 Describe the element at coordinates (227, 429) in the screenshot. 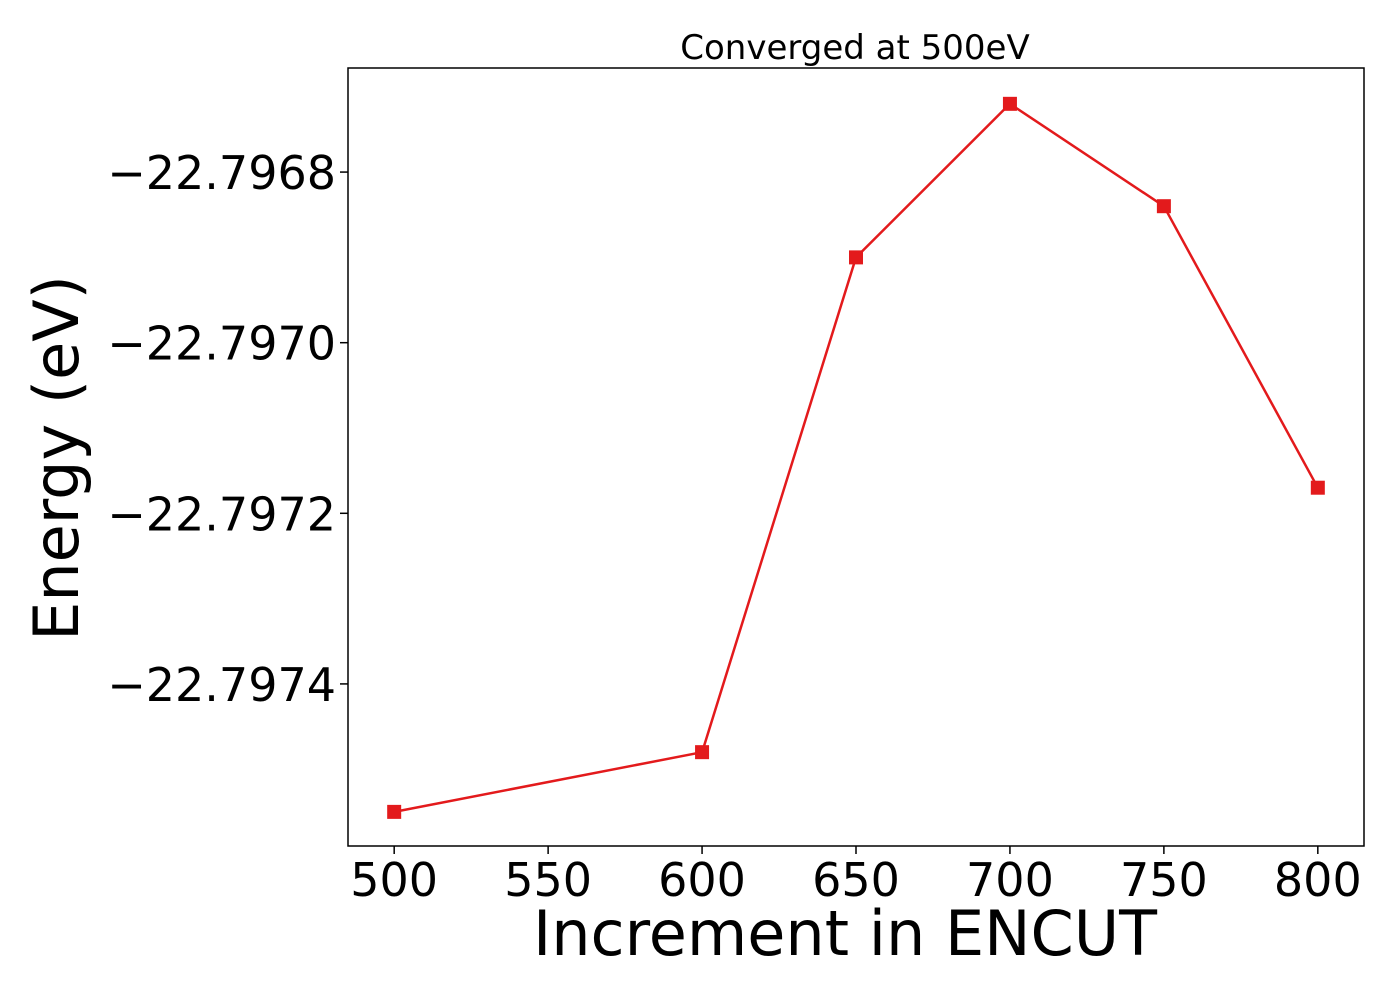

I see `y-axis-ticks: −22.7974 −22.7972 −22.7970 −22.7968` at that location.